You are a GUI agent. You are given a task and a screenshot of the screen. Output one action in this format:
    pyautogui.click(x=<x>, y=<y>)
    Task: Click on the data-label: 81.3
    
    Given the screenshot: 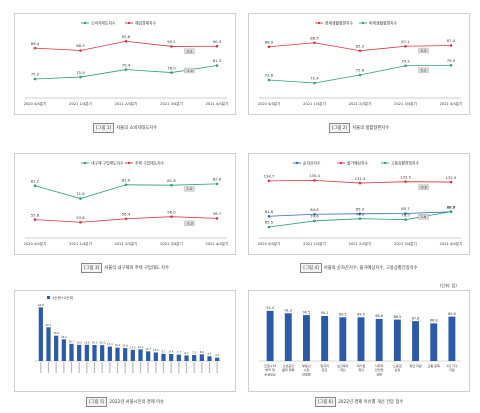 What is the action you would take?
    pyautogui.click(x=217, y=60)
    